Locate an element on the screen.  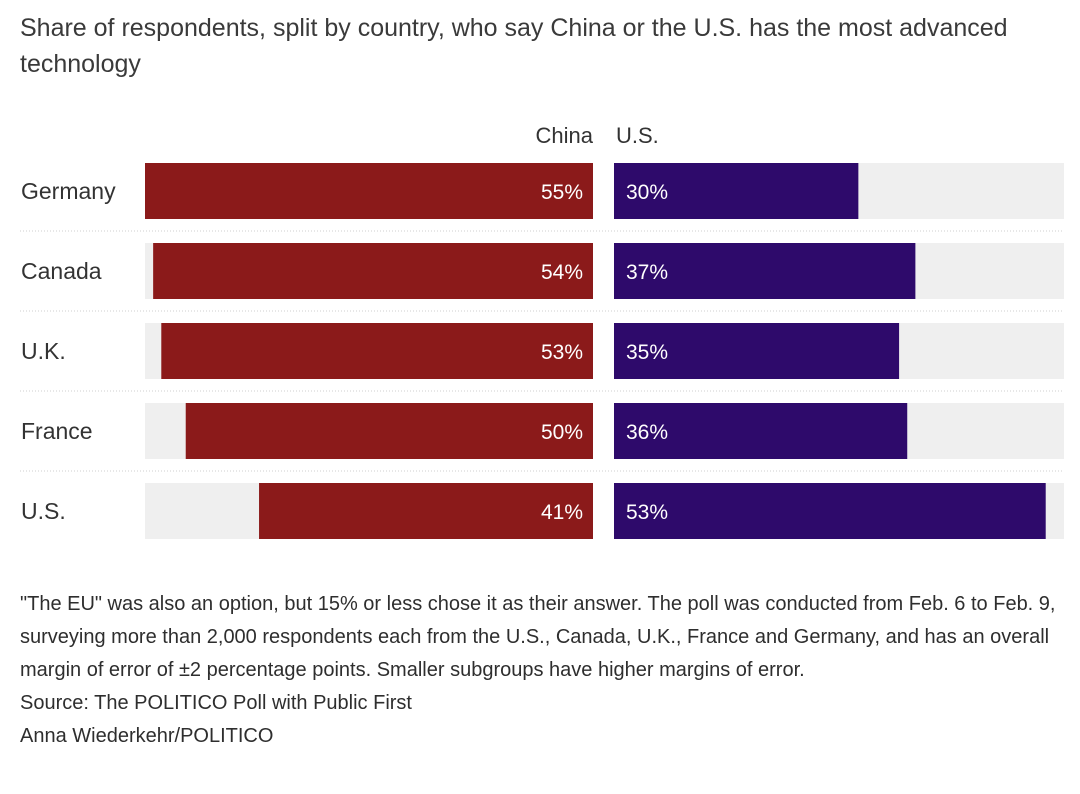
us-value-label: 53% is located at coordinates (647, 512).